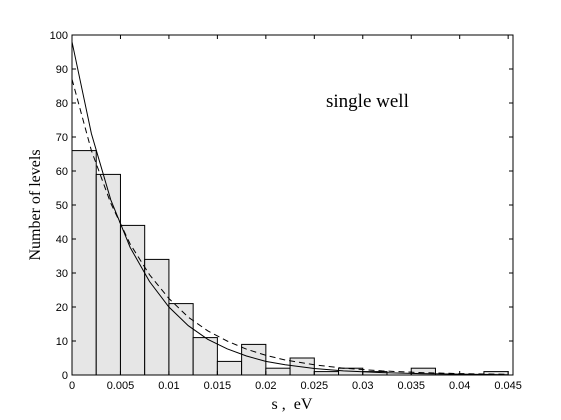 This screenshot has width=561, height=420. What do you see at coordinates (62, 138) in the screenshot?
I see `y-tick-label-7: 70` at bounding box center [62, 138].